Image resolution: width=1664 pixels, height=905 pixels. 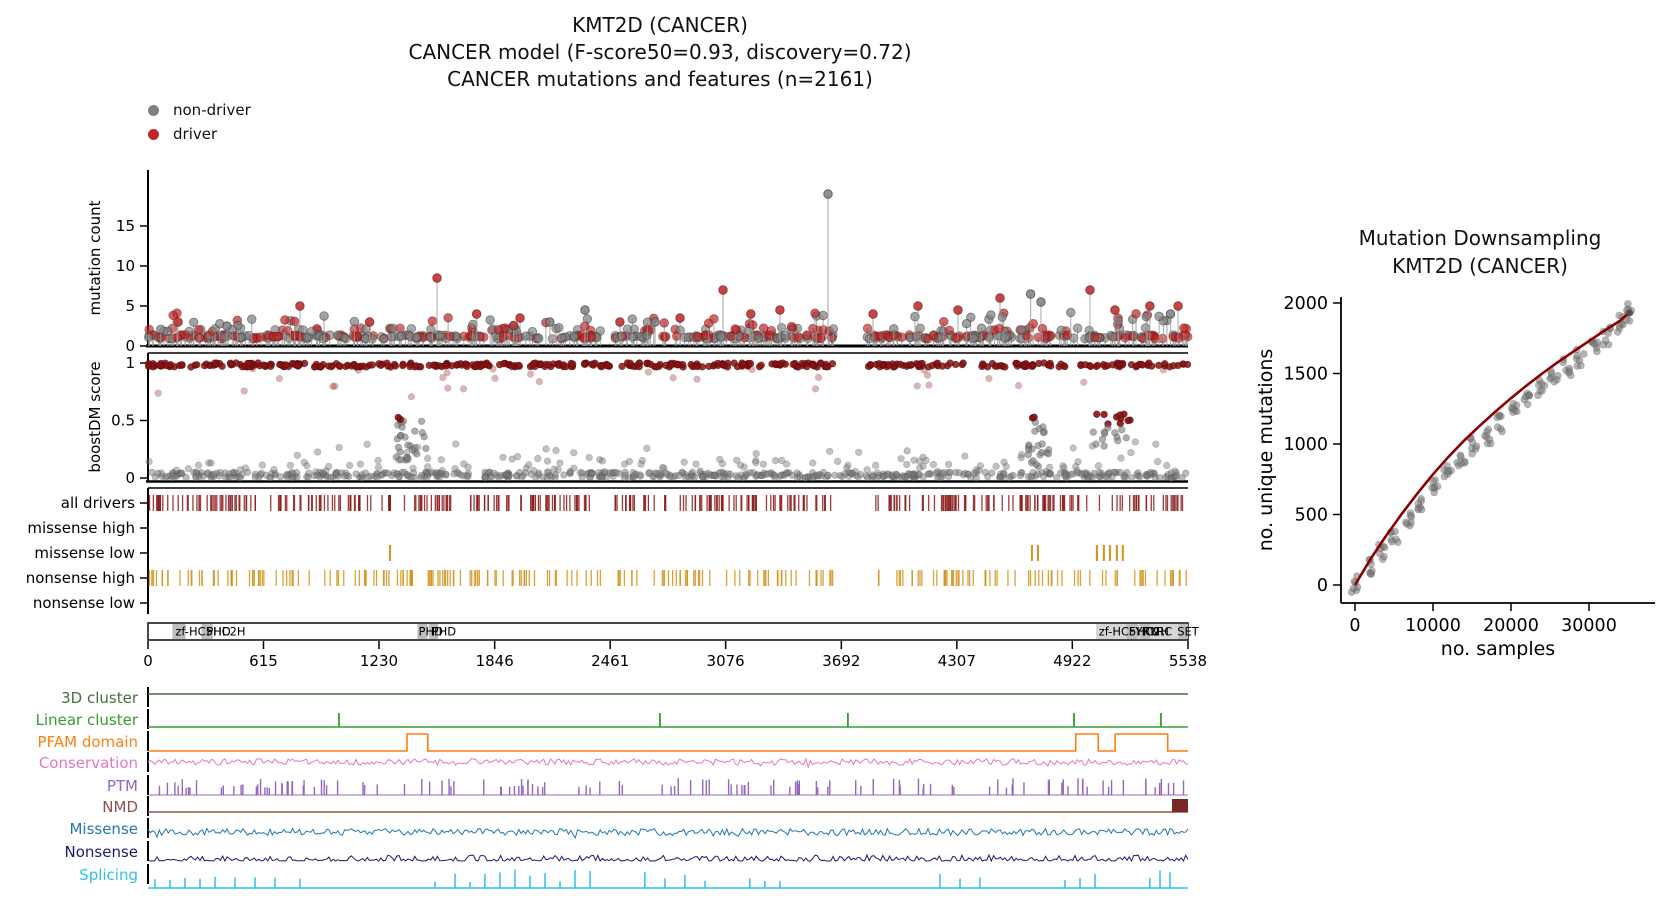 What do you see at coordinates (1589, 626) in the screenshot?
I see `downsampling-x-tick-label: 30000` at bounding box center [1589, 626].